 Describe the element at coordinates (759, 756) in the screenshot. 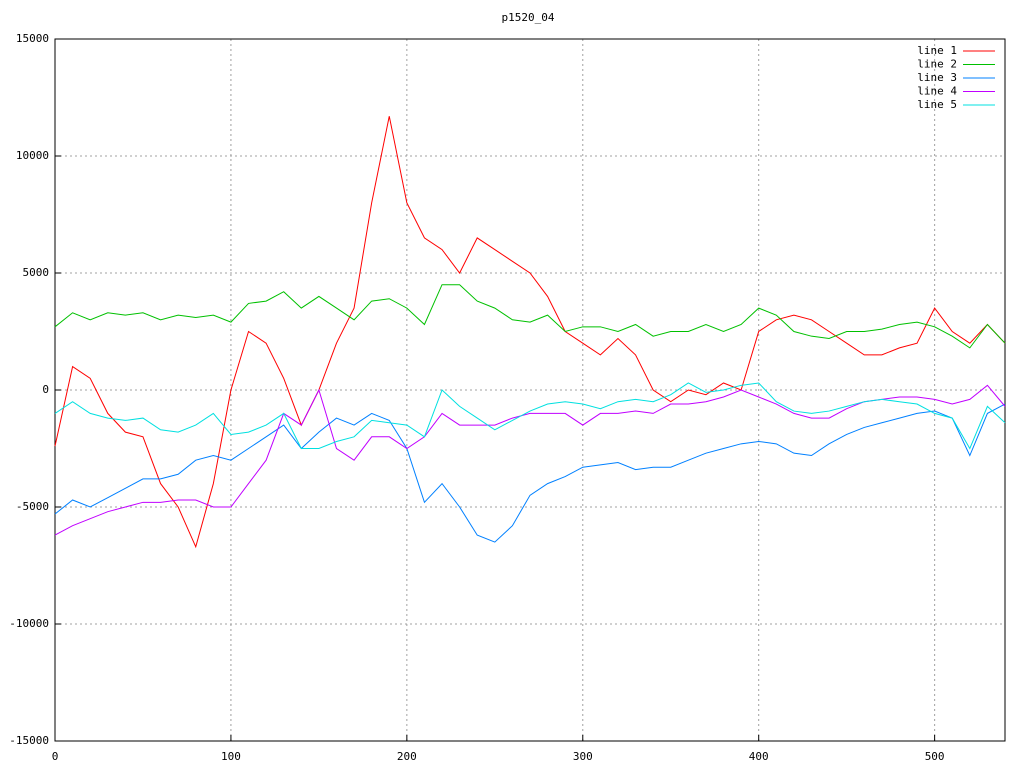

I see `x-tick-label: 400` at that location.